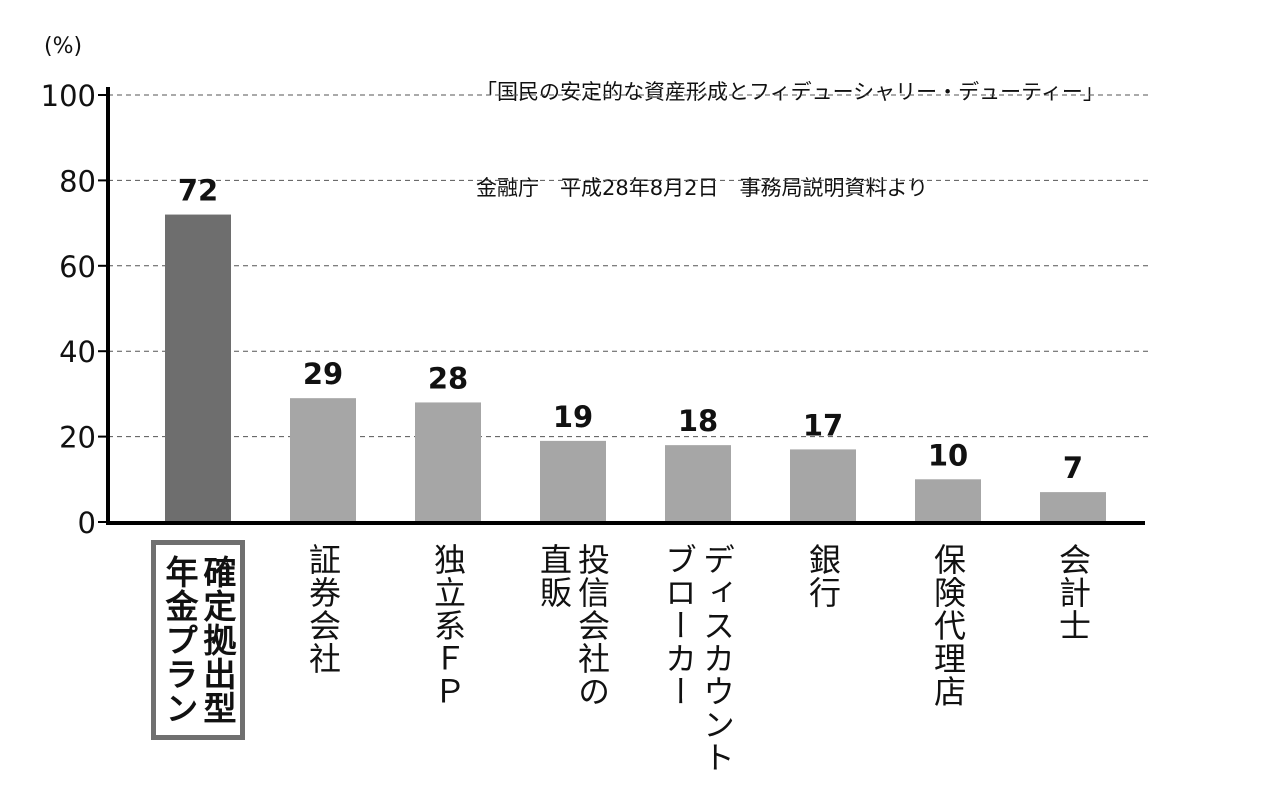 Image resolution: width=1276 pixels, height=791 pixels. Describe the element at coordinates (679, 625) in the screenshot. I see `x-category-label-line: ブローカー` at that location.